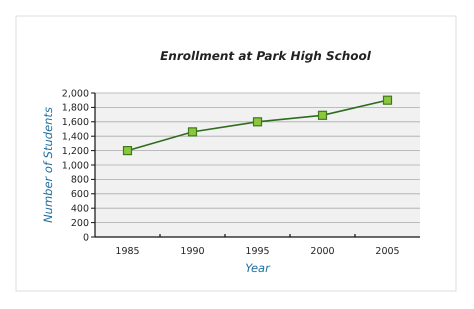 This screenshot has height=309, width=474. I want to click on y-tick-label: 2,000, so click(75, 94).